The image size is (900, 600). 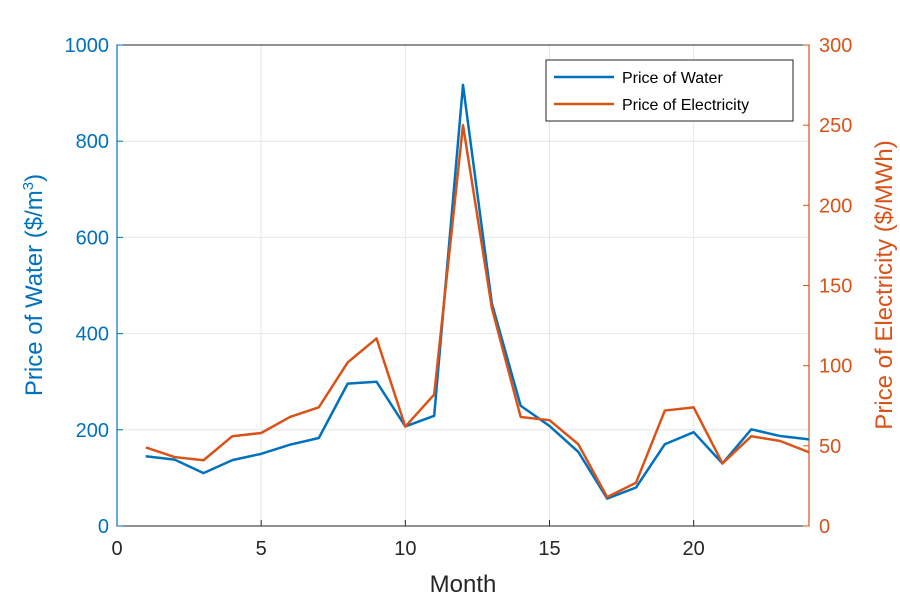 What do you see at coordinates (672, 78) in the screenshot?
I see `legend-label-water: Price of Water` at bounding box center [672, 78].